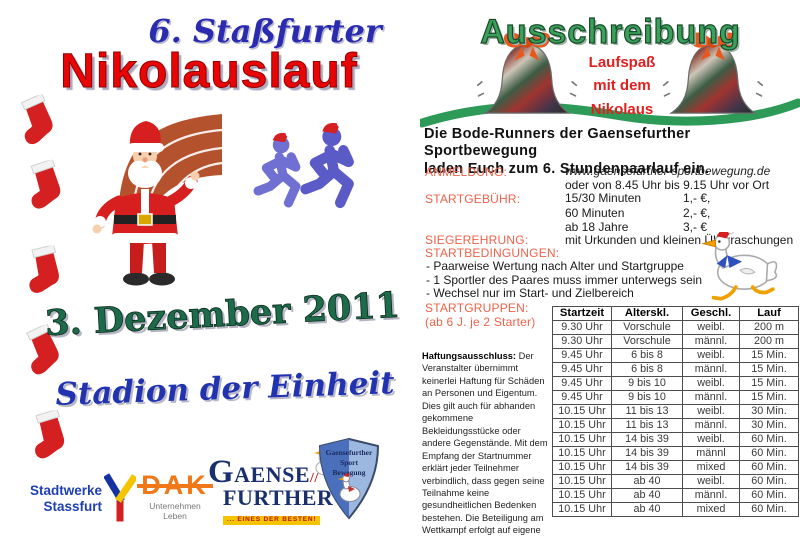 This screenshot has width=800, height=539. I want to click on table-row: 9.45 Uhr 9 bis 10 weibl. 15 Min., so click(675, 383).